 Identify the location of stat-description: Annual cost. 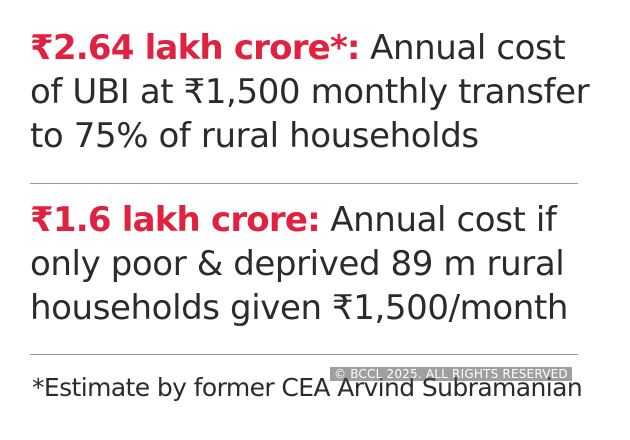
(462, 48).